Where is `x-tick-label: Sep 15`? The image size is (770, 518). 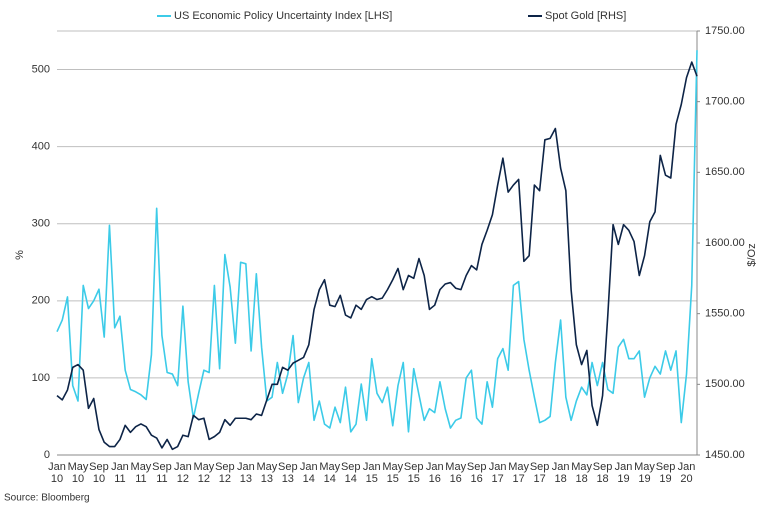
x-tick-label: Sep 15 is located at coordinates (414, 473).